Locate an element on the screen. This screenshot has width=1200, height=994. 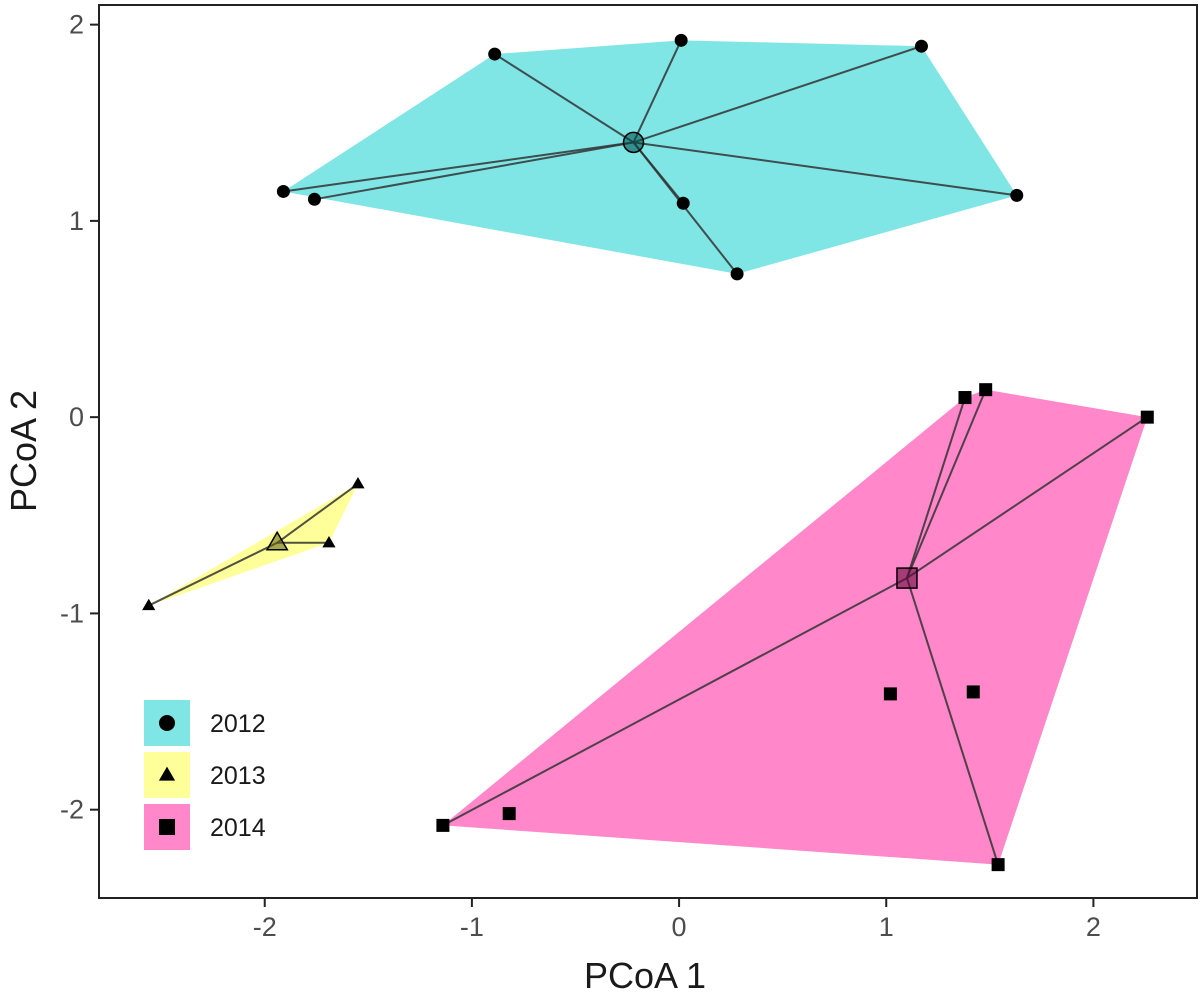
x-tick-label: 1 is located at coordinates (886, 927).